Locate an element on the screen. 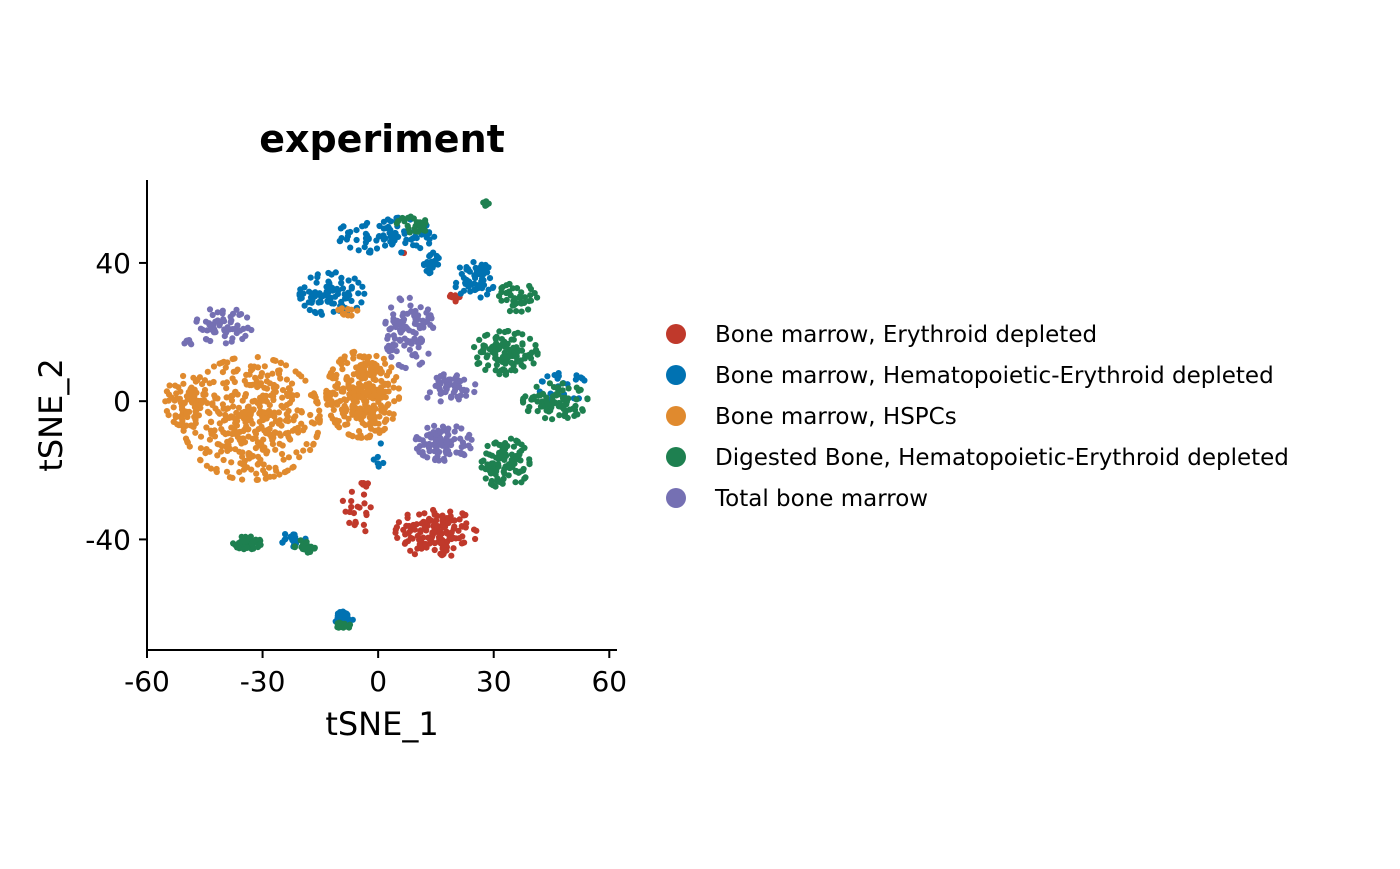  legend-swatch is located at coordinates (676, 375).